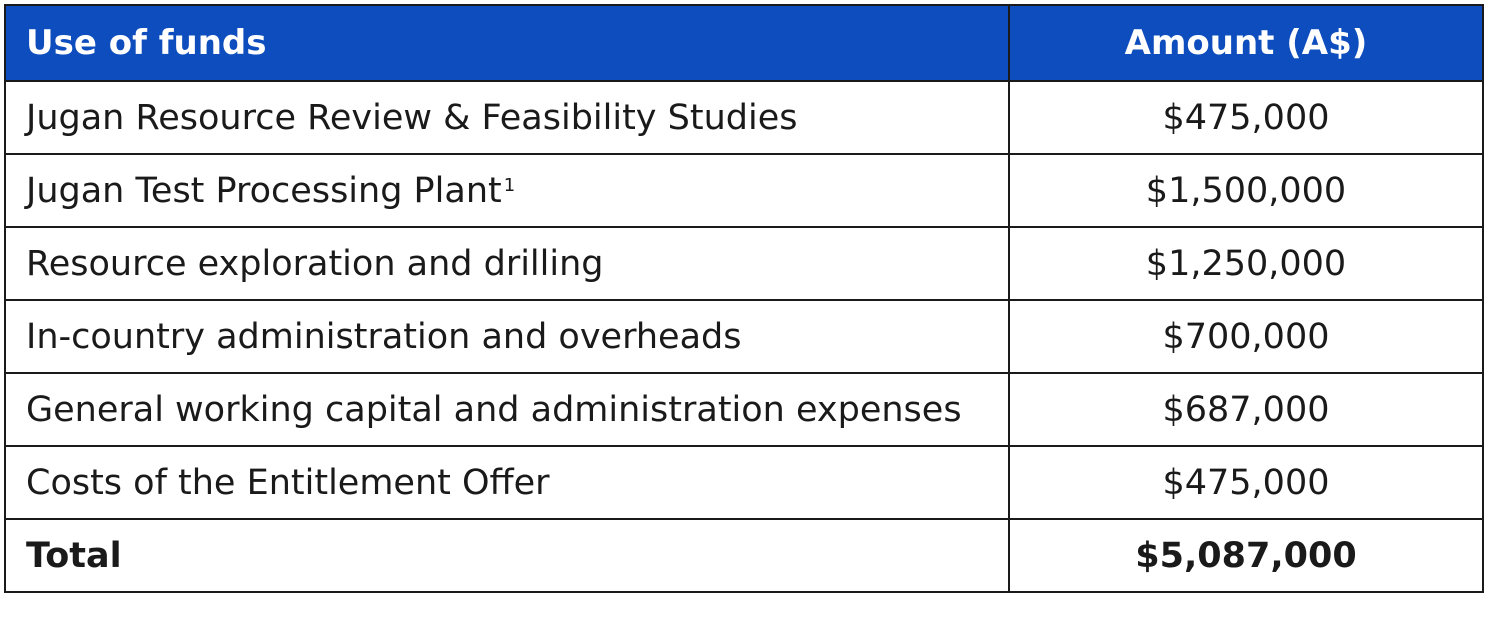  I want to click on header-row: Use of funds Amount (A$), so click(744, 43).